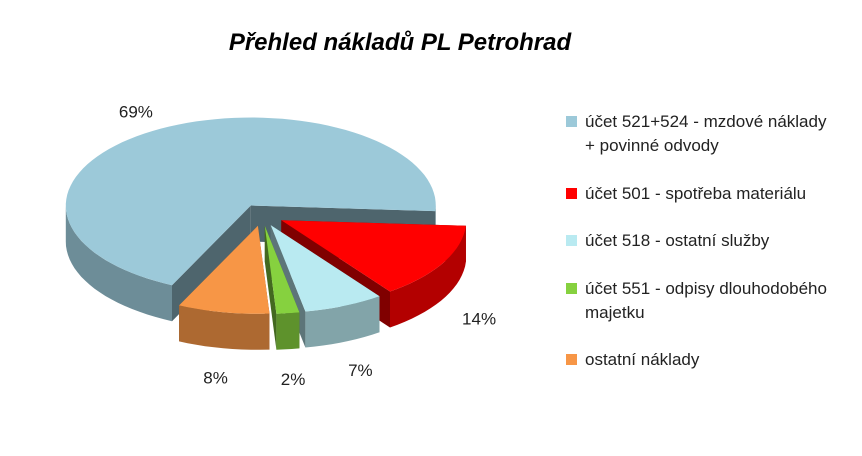  I want to click on value-label: 69%, so click(136, 112).